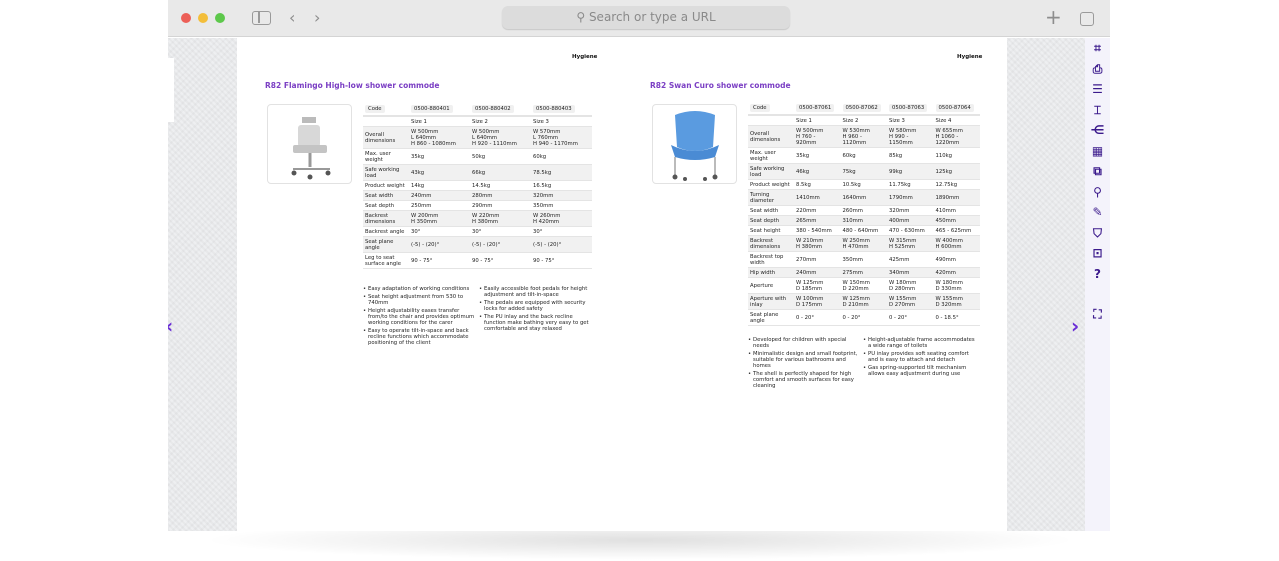 The image size is (1279, 561). Describe the element at coordinates (317, 17) in the screenshot. I see `forward-icon: ›` at that location.